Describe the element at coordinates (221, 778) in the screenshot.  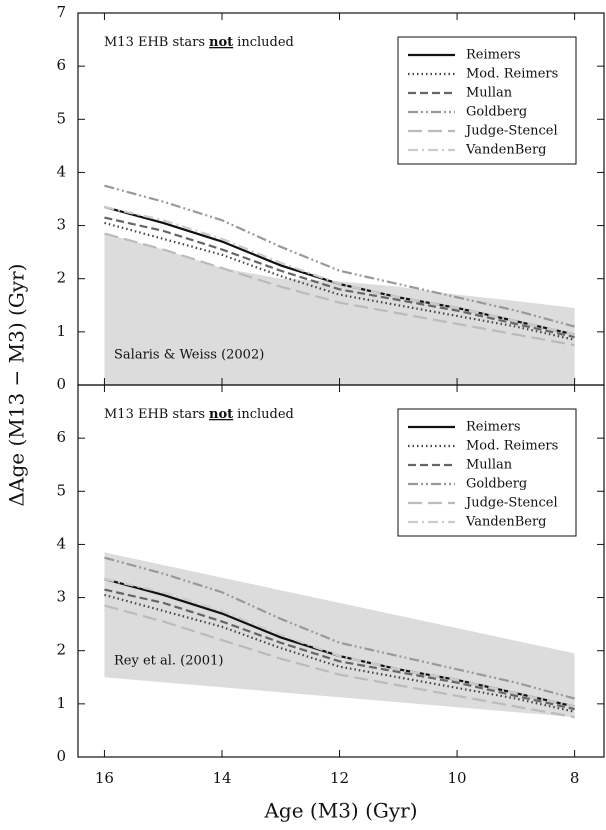
I see `x-tick-label: 14` at that location.